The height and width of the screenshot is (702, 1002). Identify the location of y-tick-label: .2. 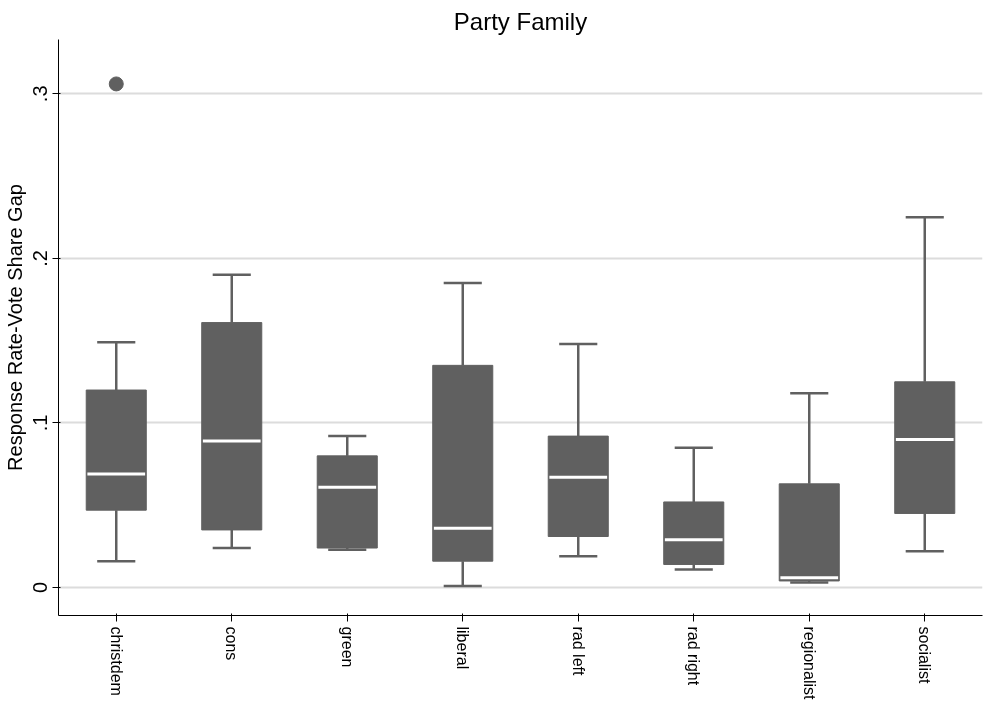
(40, 258).